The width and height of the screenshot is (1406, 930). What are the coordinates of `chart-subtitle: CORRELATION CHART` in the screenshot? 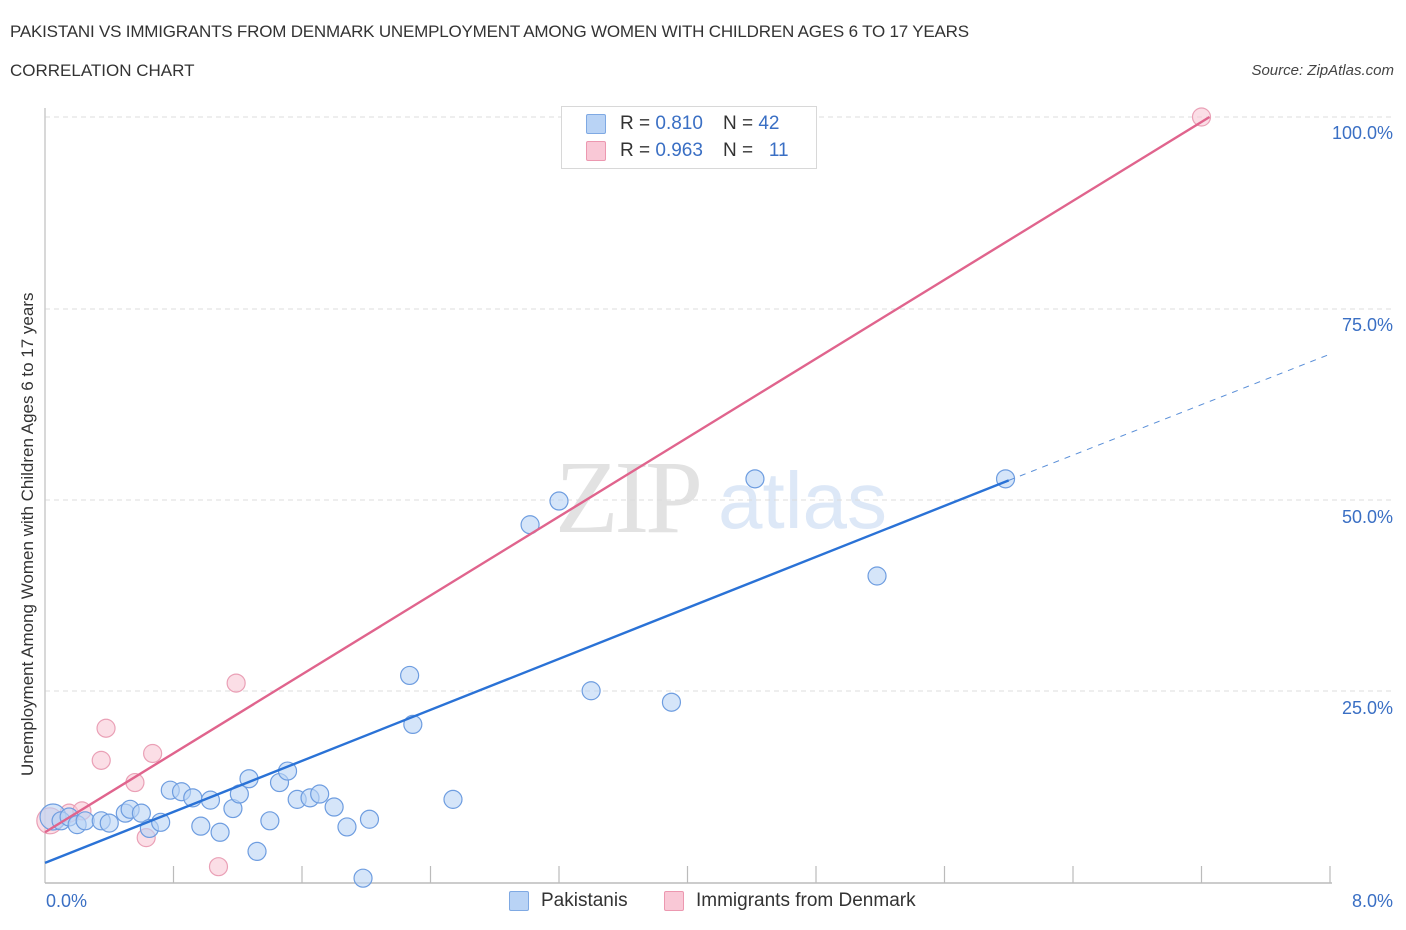 It's located at (102, 70).